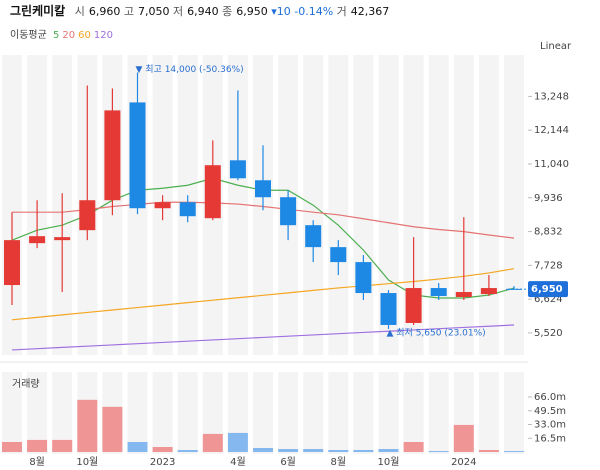  Describe the element at coordinates (548, 198) in the screenshot. I see `y-tick-label: 9,936` at that location.